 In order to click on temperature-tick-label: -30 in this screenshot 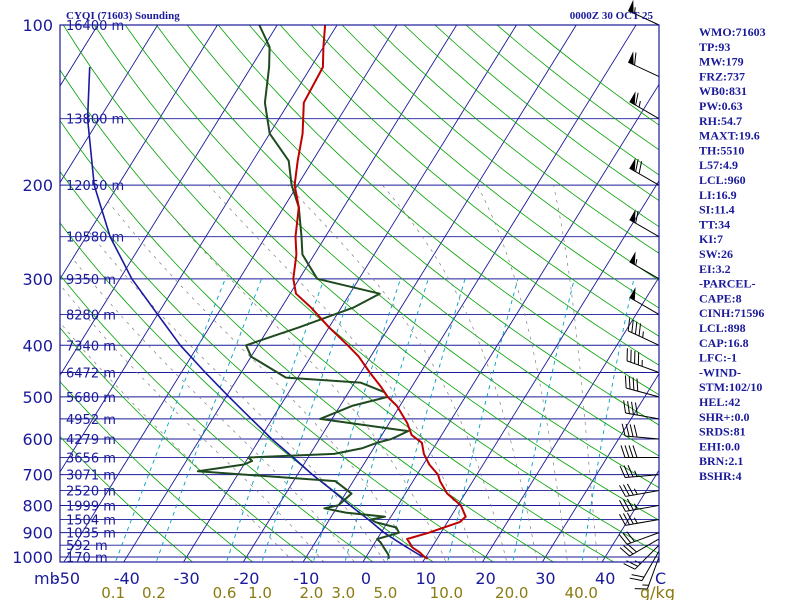, I will do `click(187, 578)`.